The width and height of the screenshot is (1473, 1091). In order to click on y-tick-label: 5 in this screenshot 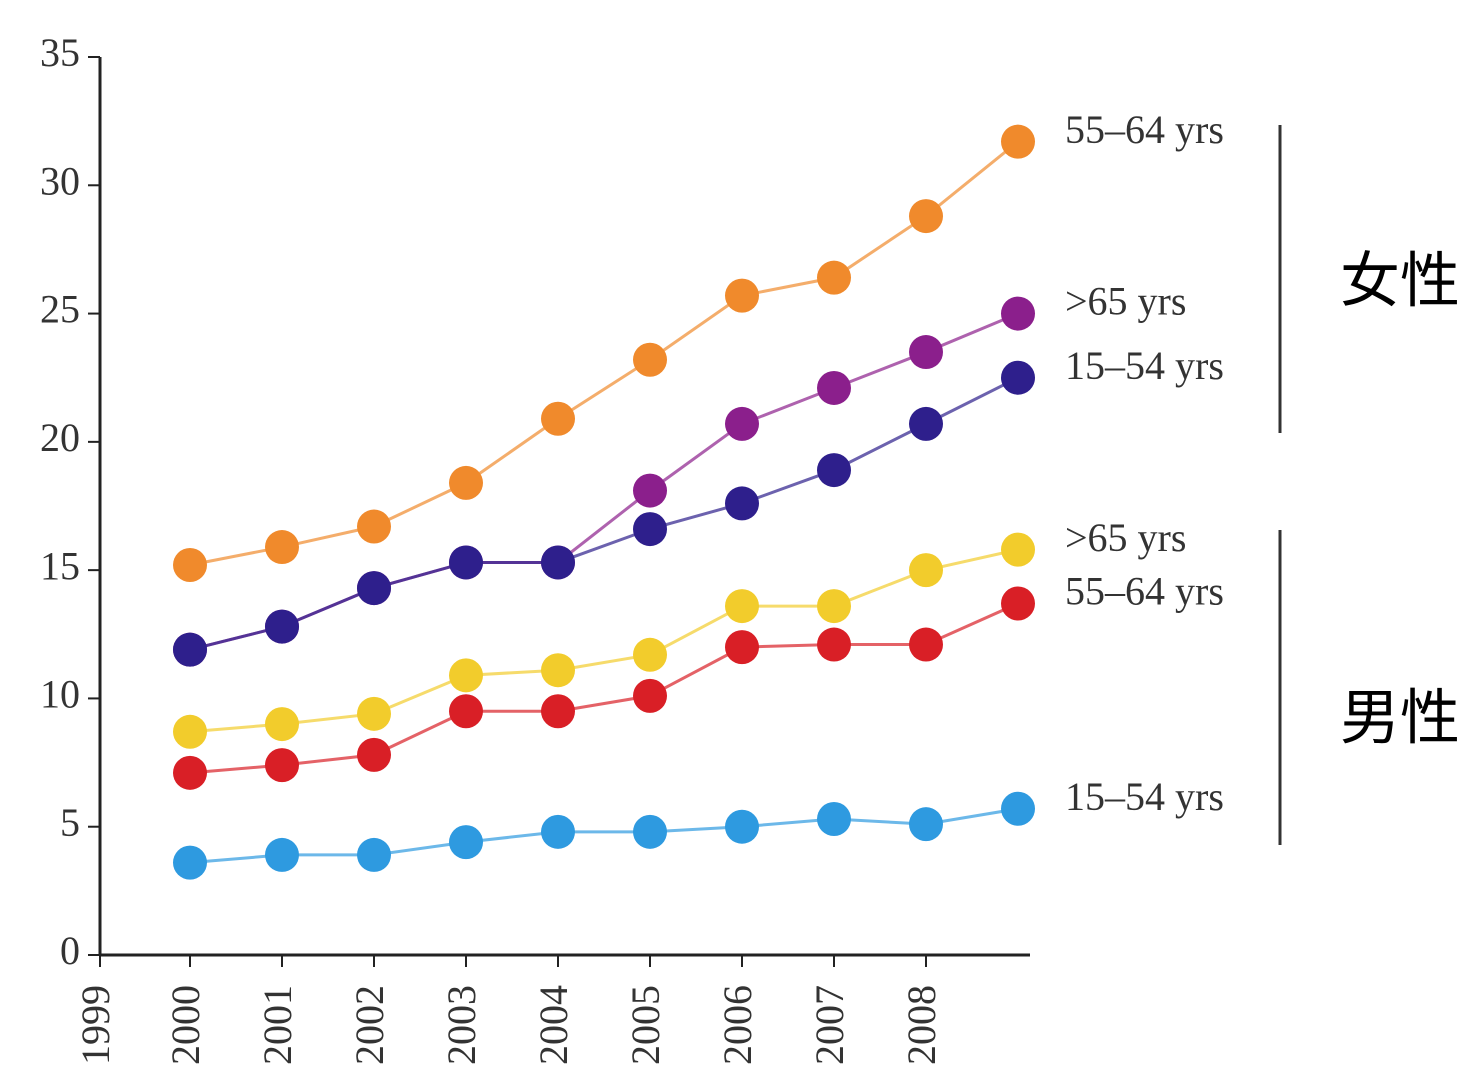, I will do `click(70, 822)`.